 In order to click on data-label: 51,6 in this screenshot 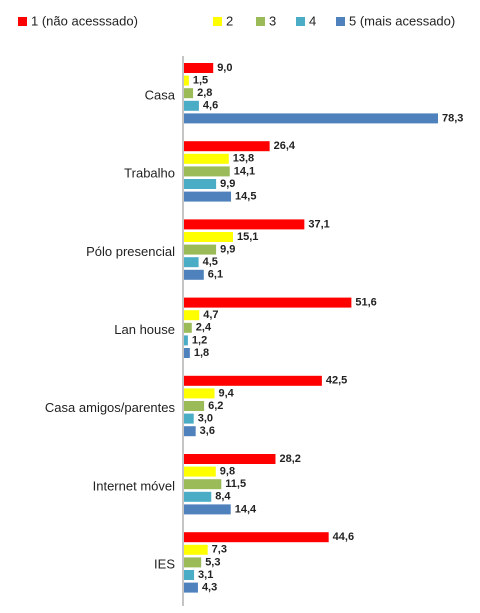, I will do `click(365, 303)`.